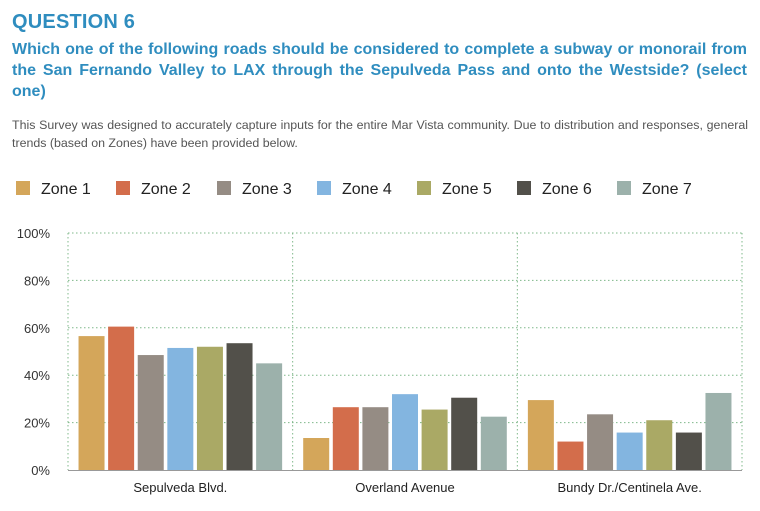  What do you see at coordinates (267, 189) in the screenshot?
I see `legend-label: Zone 3` at bounding box center [267, 189].